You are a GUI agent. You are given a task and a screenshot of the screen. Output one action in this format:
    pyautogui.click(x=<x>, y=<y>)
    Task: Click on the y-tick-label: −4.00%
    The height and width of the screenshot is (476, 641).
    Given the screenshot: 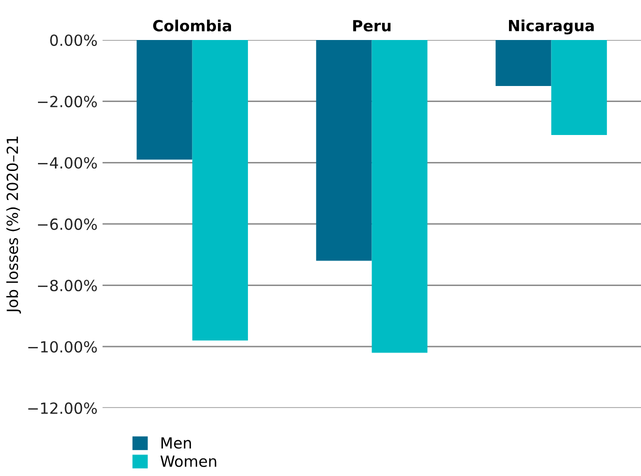 What is the action you would take?
    pyautogui.click(x=67, y=163)
    